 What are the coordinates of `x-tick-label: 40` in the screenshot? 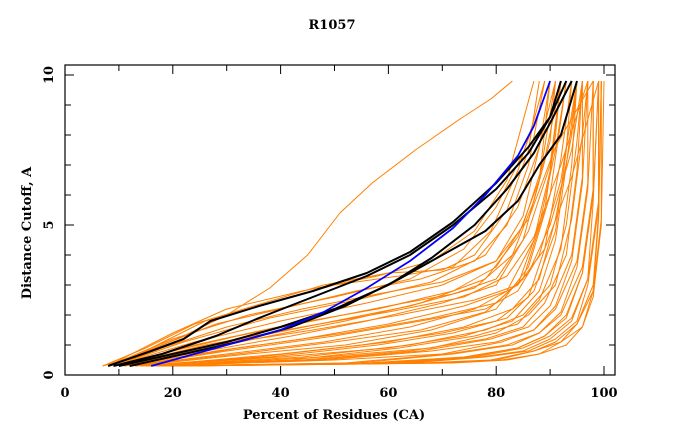 It's located at (281, 393).